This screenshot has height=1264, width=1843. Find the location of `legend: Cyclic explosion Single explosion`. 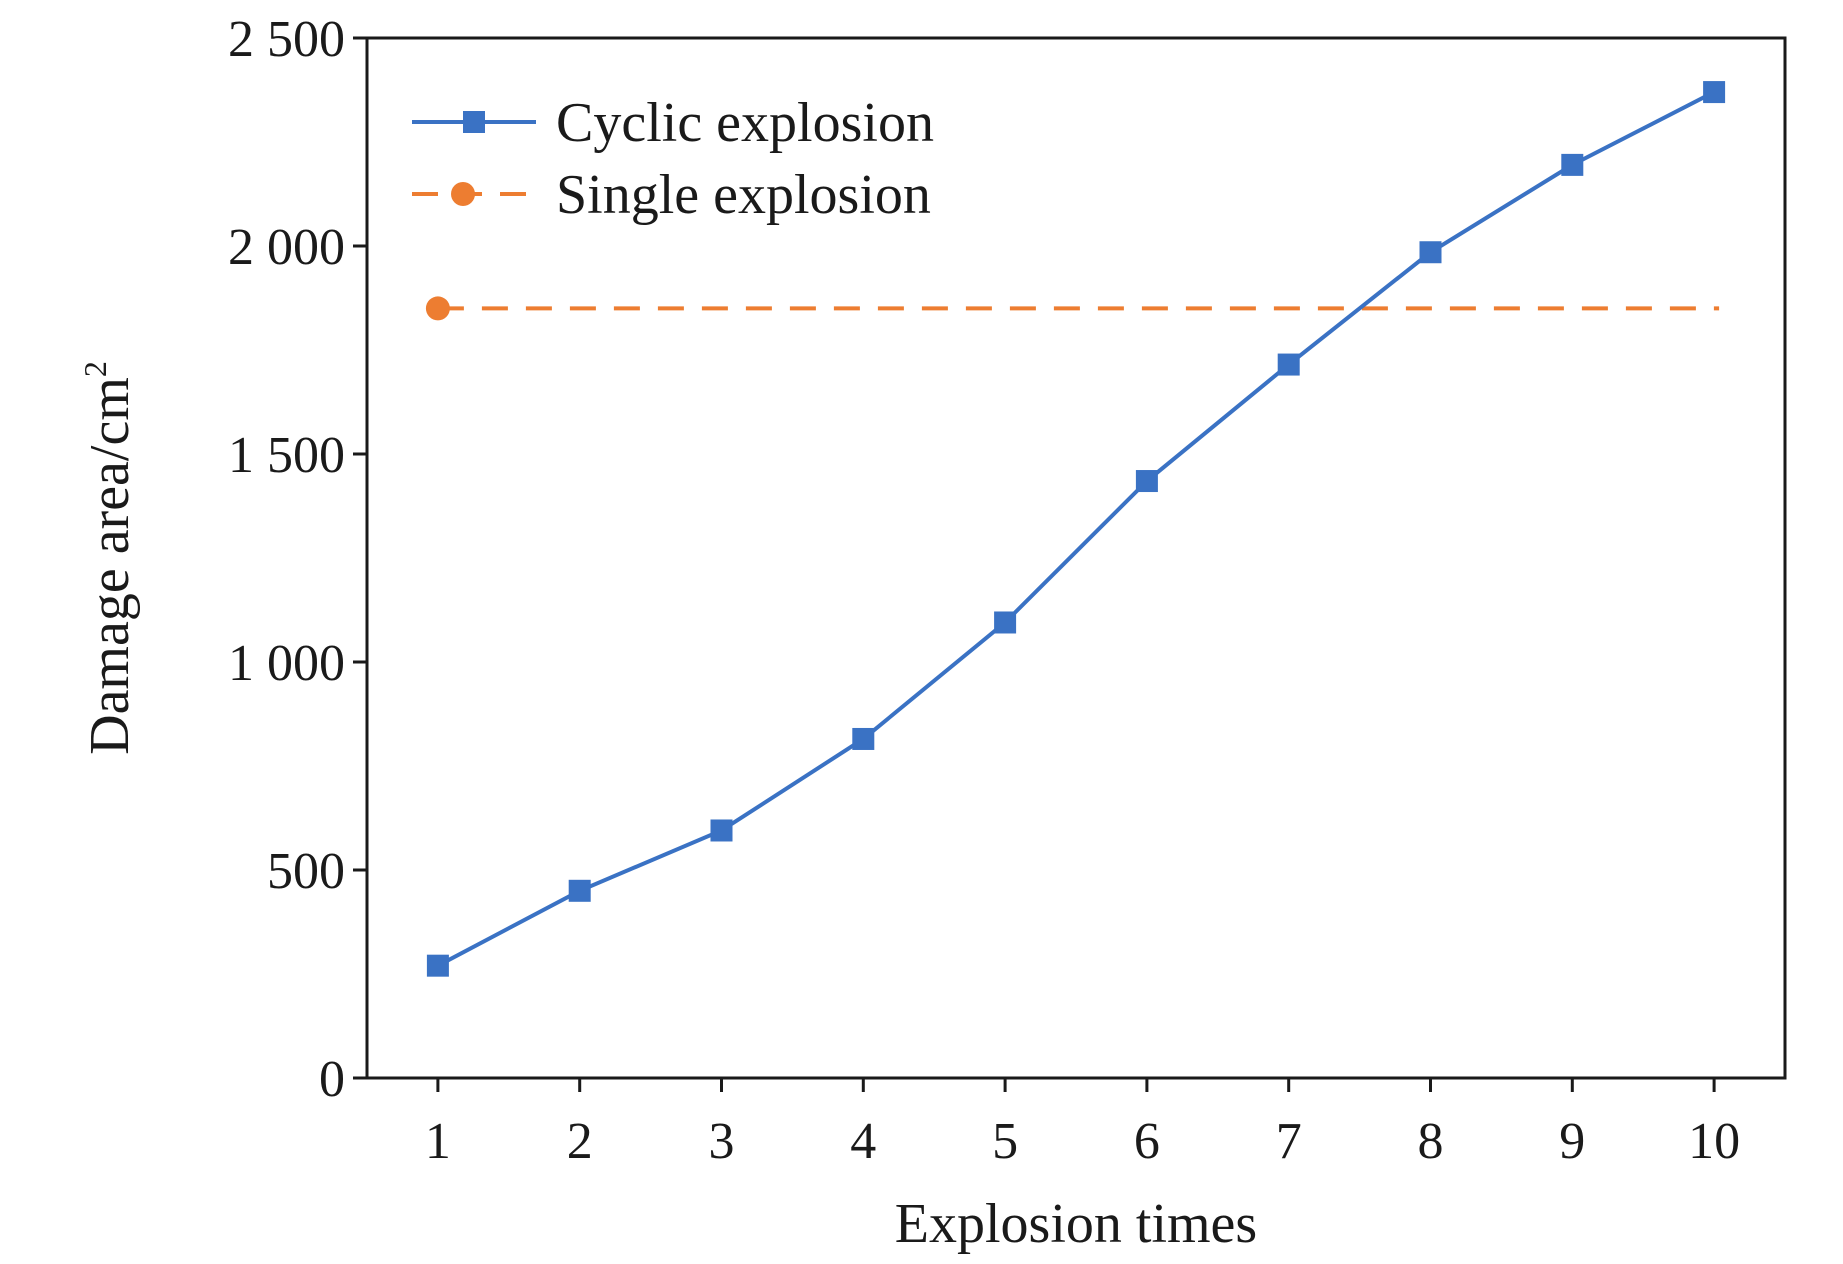

legend: Cyclic explosion Single explosion is located at coordinates (673, 159).